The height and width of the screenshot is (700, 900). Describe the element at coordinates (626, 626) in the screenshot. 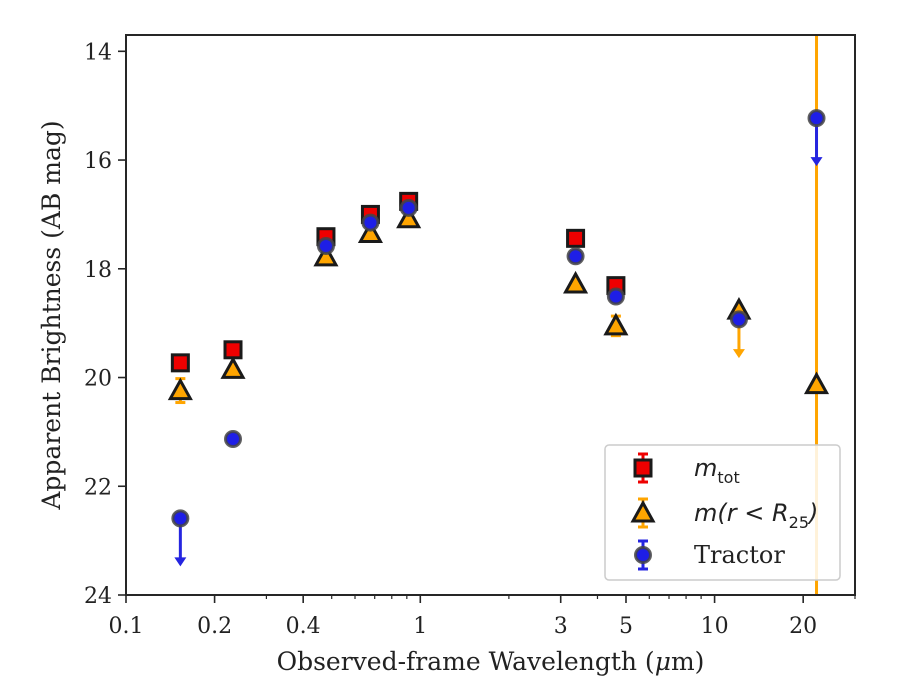

I see `x-tick-label: 5` at that location.